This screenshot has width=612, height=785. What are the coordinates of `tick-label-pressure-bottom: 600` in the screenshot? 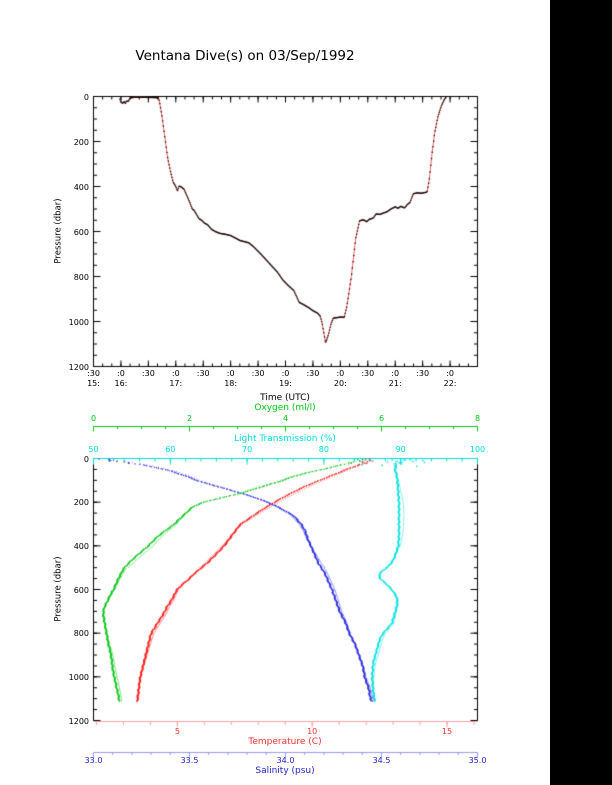 It's located at (81, 590).